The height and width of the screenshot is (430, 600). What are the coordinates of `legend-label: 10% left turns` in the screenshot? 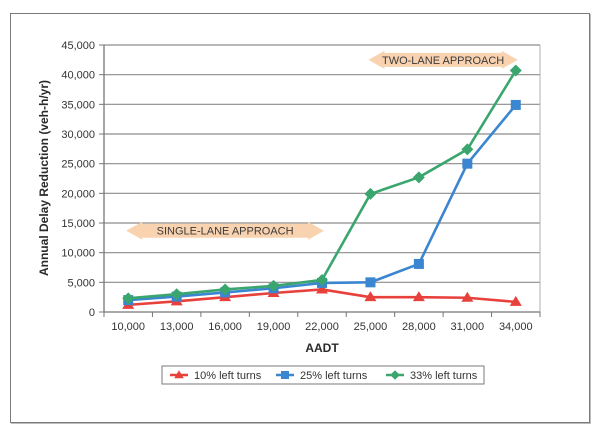 It's located at (228, 376).